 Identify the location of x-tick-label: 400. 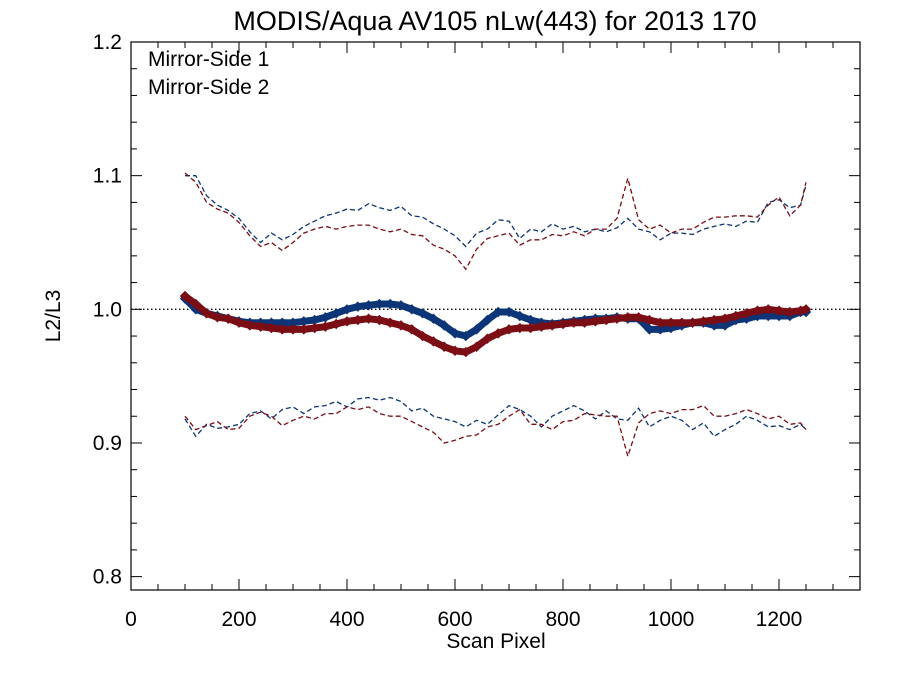
(346, 619).